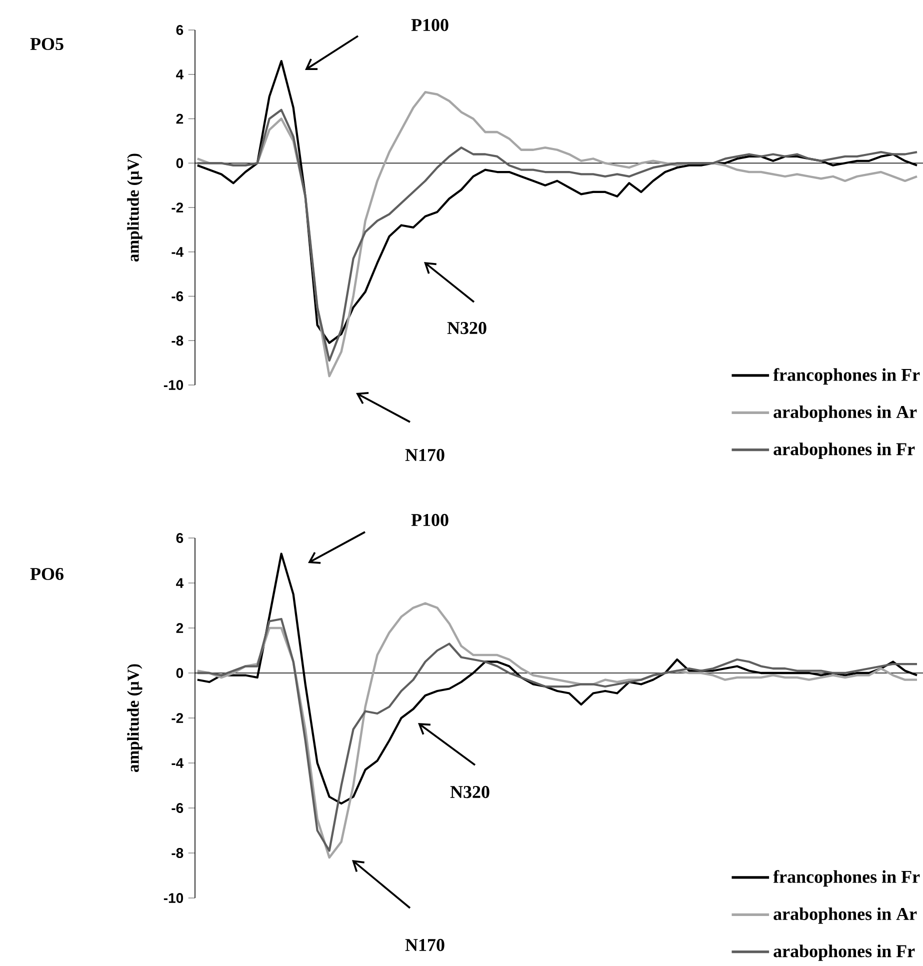 The height and width of the screenshot is (966, 923). I want to click on text: PO5, so click(47, 44).